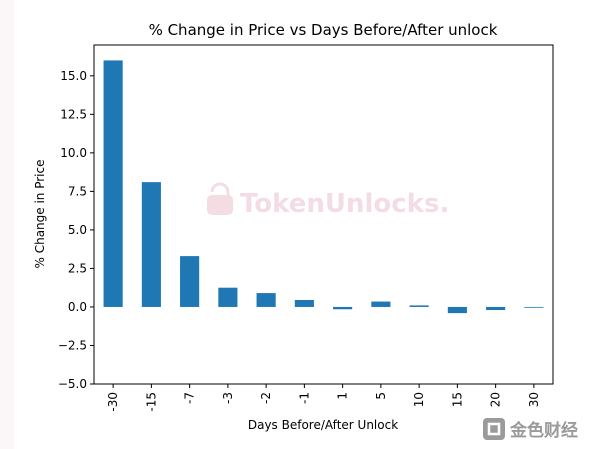 The image size is (600, 449). I want to click on jinse-watermark: 金色财经, so click(530, 429).